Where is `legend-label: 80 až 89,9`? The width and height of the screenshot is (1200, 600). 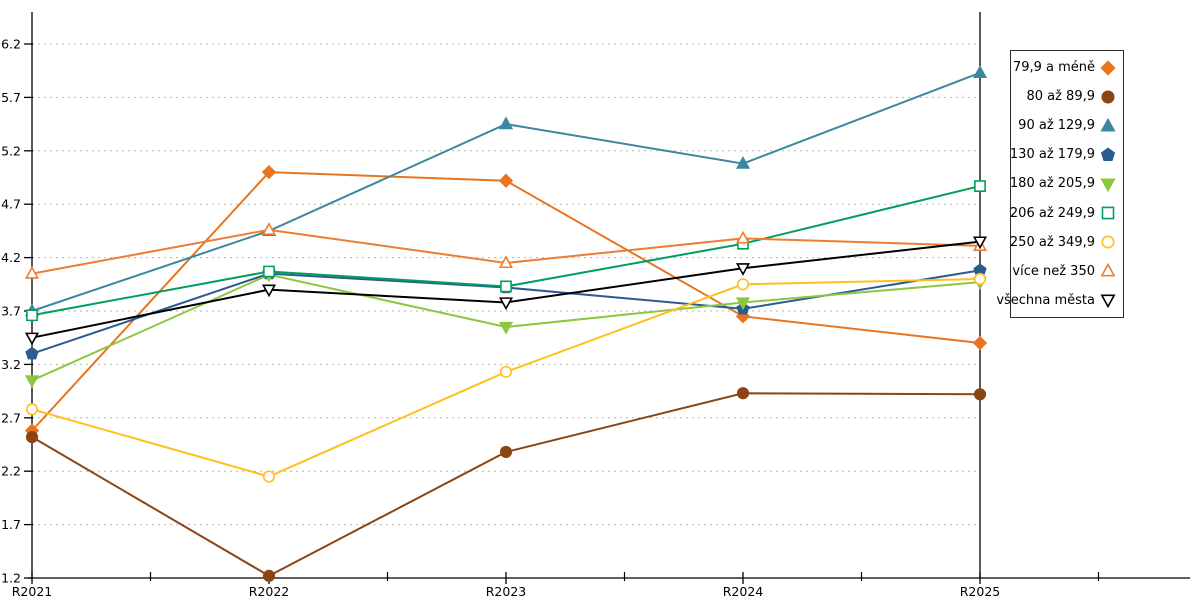
legend-label: 80 až 89,9 is located at coordinates (1060, 97).